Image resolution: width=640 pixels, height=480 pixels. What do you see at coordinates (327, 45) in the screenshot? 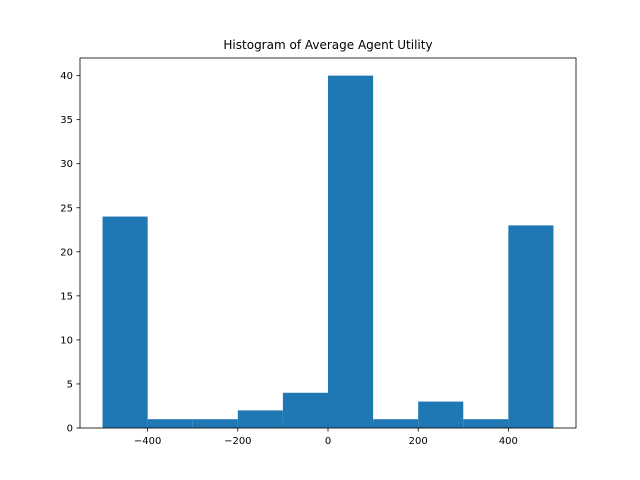
I see `chart-title: Histogram of Average Agent Utility` at bounding box center [327, 45].